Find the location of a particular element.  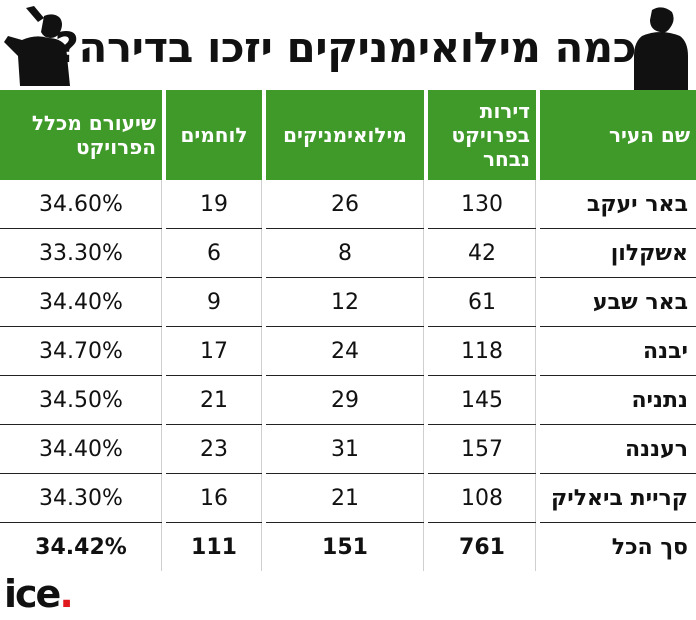

apartments-cell: 130 is located at coordinates (481, 204).